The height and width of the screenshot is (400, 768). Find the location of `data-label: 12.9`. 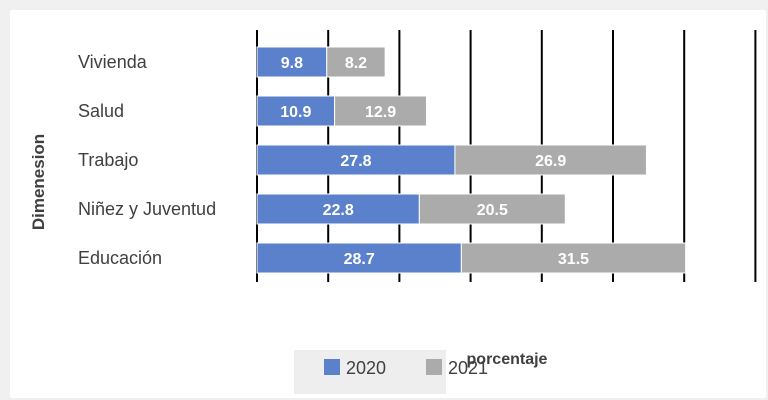

data-label: 12.9 is located at coordinates (380, 112).